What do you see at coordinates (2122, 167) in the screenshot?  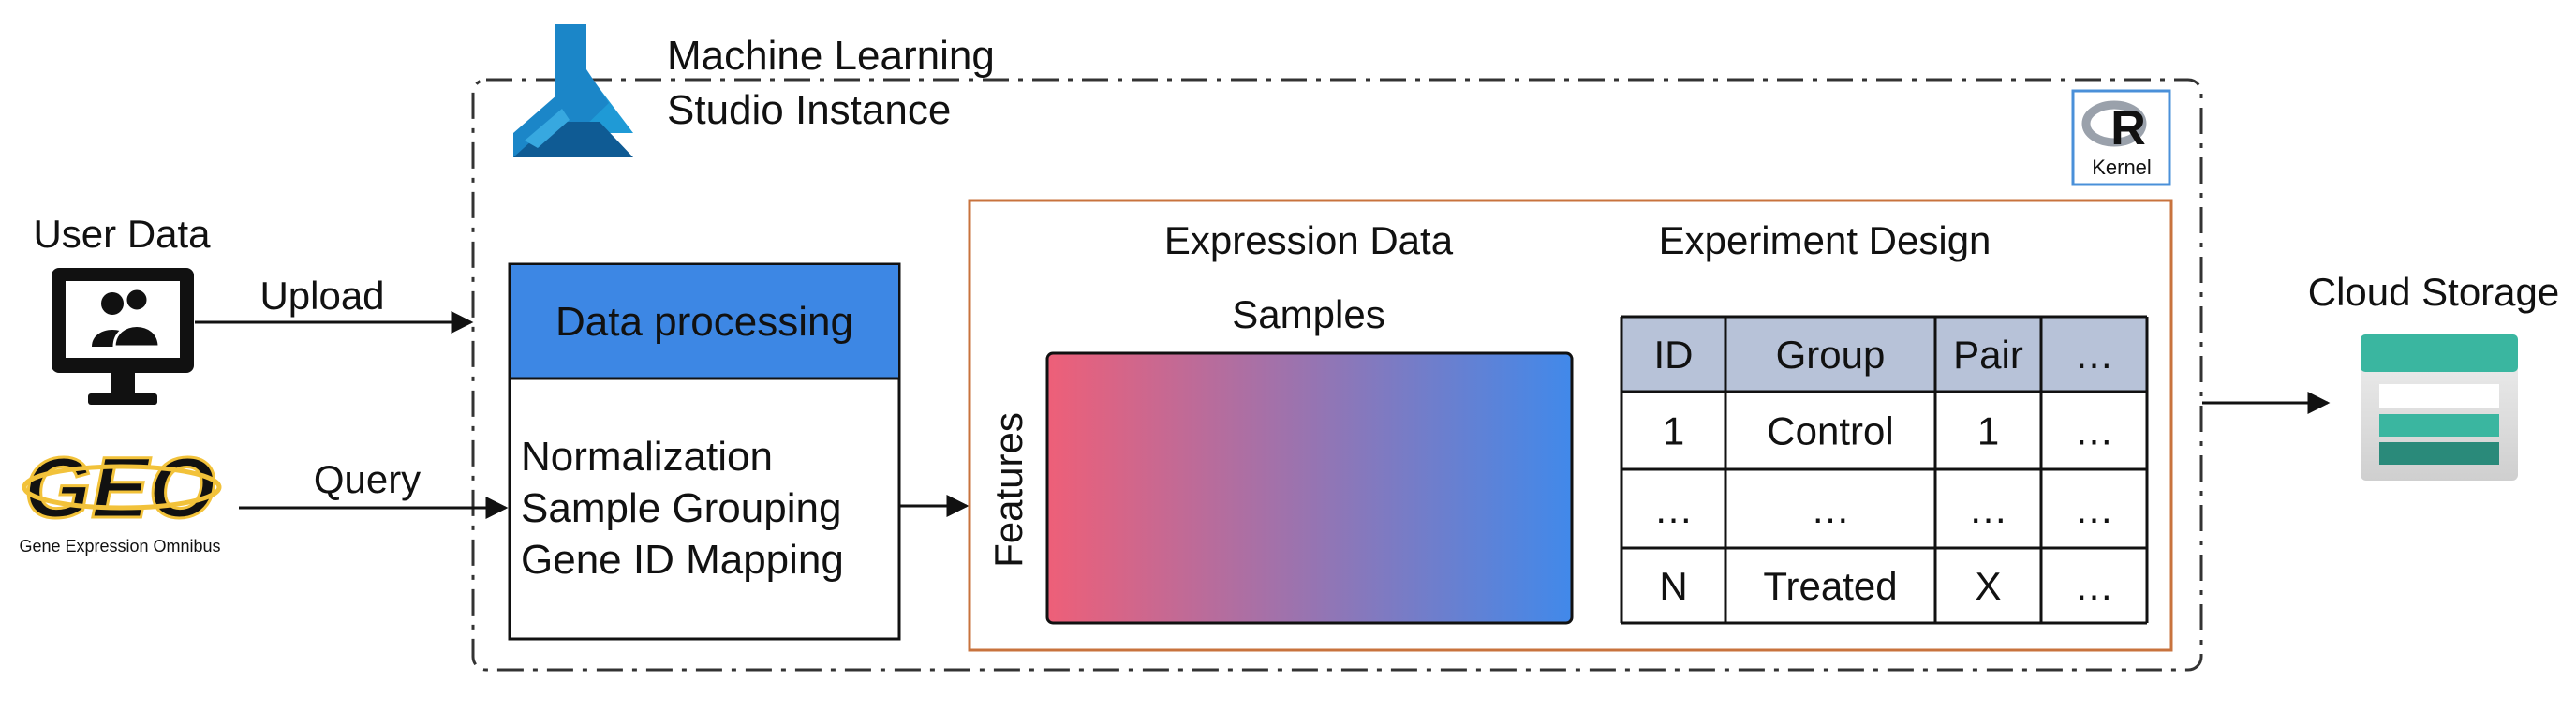 I see `r-kernel-label: Kernel` at bounding box center [2122, 167].